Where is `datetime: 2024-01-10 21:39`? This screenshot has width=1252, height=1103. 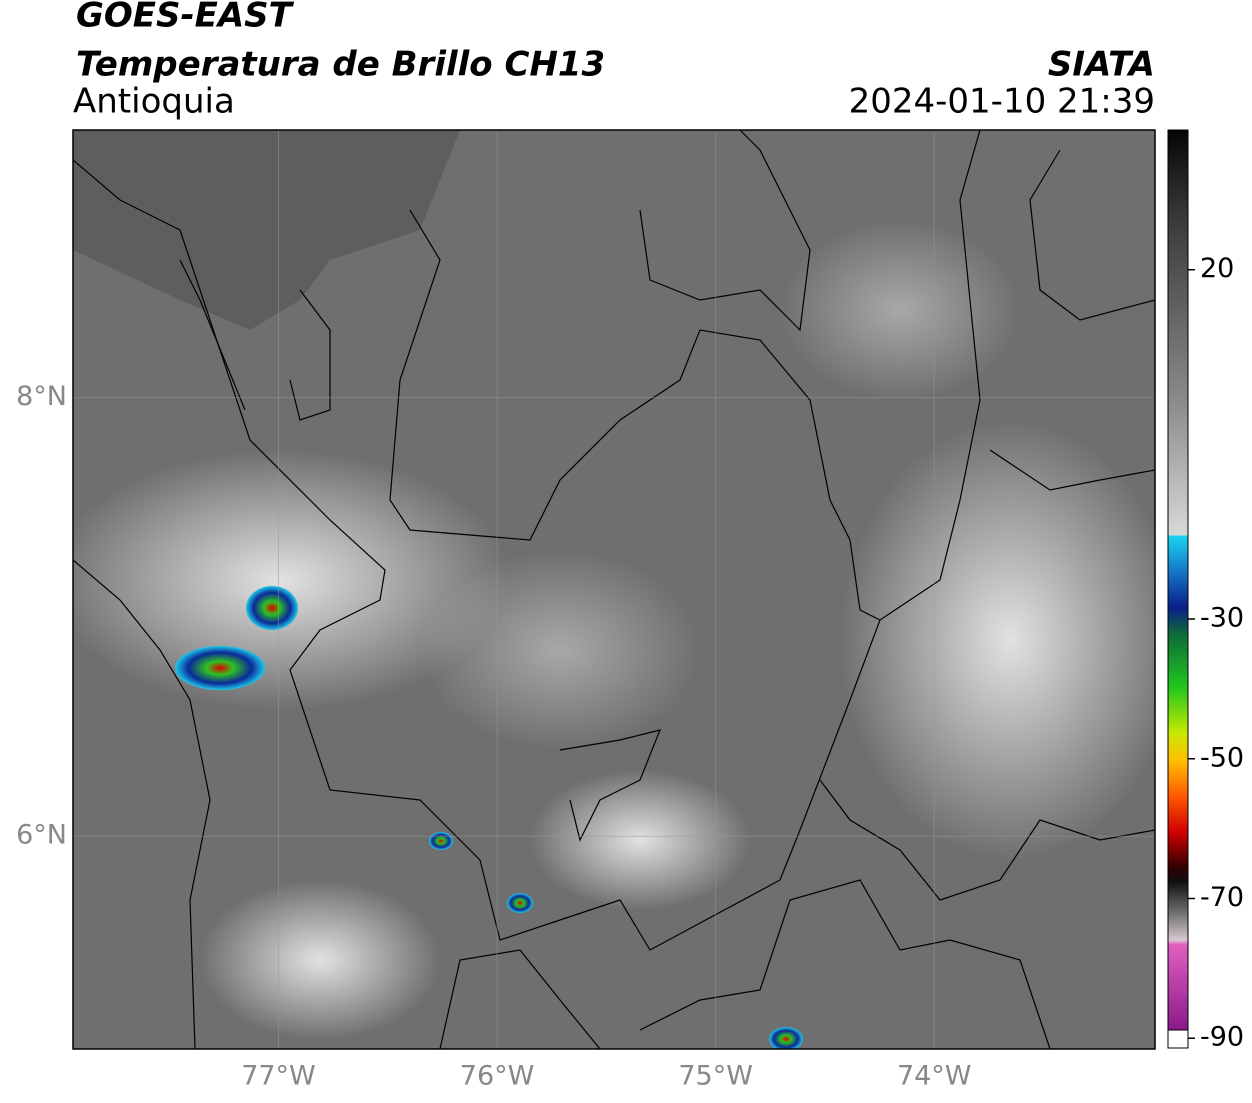 datetime: 2024-01-10 21:39 is located at coordinates (1002, 102).